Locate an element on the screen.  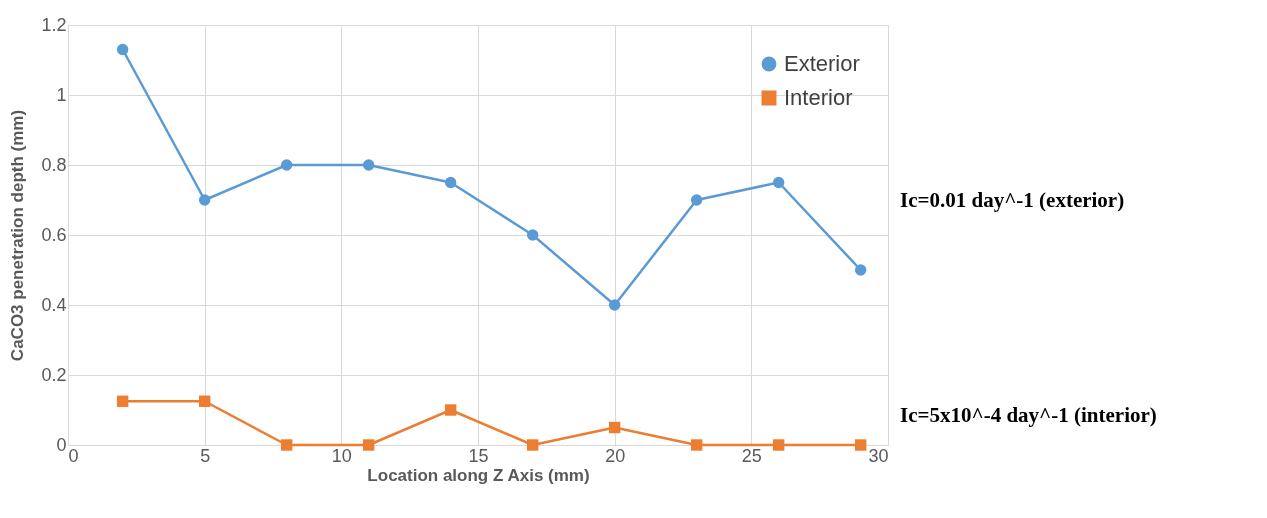
legend-label: Exterior is located at coordinates (822, 63).